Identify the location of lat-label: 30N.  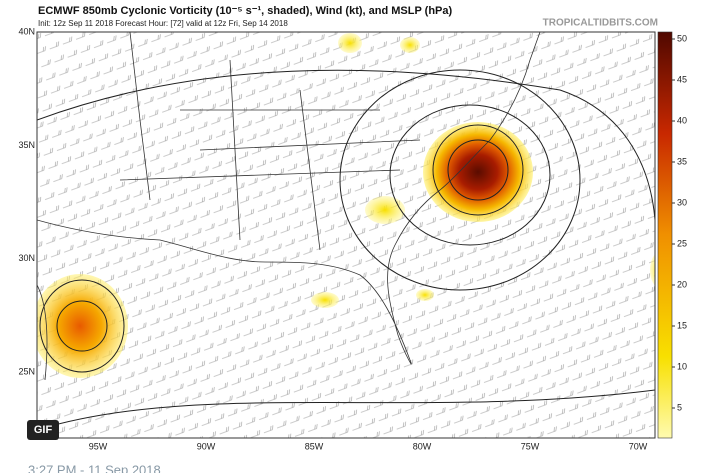
(26, 258).